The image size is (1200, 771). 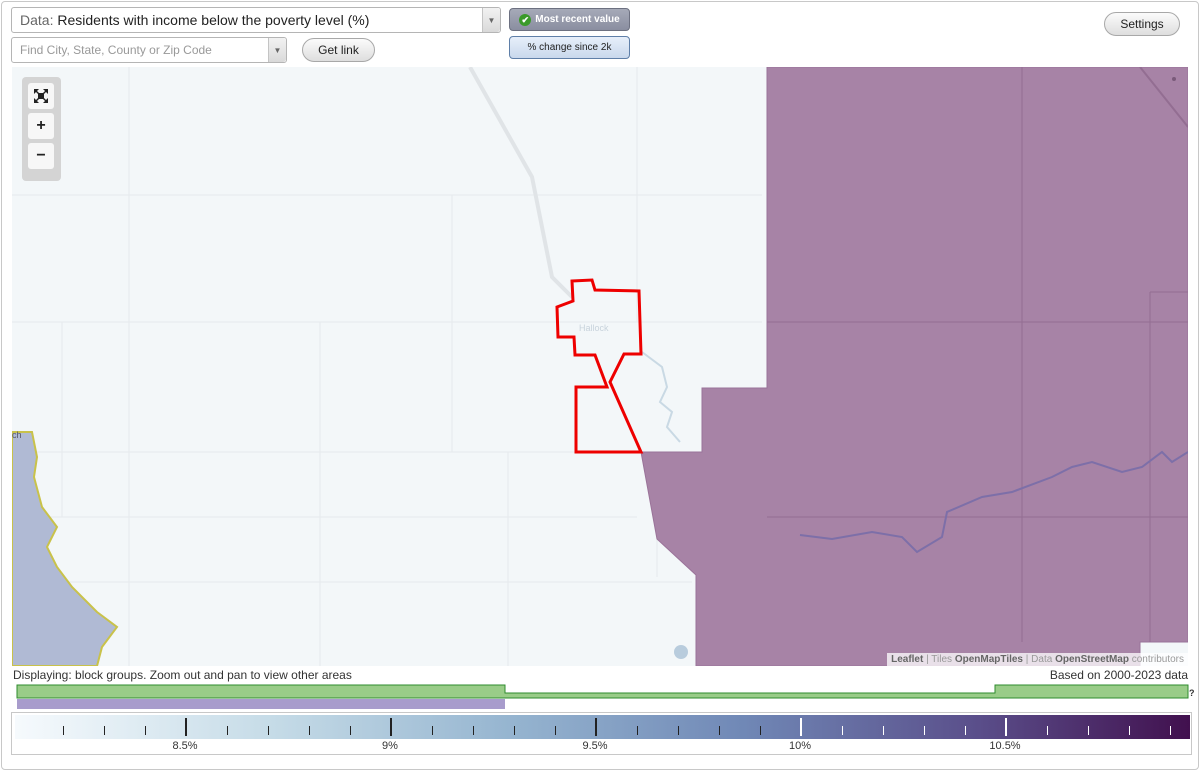 What do you see at coordinates (17, 435) in the screenshot?
I see `edge-place-label: ch` at bounding box center [17, 435].